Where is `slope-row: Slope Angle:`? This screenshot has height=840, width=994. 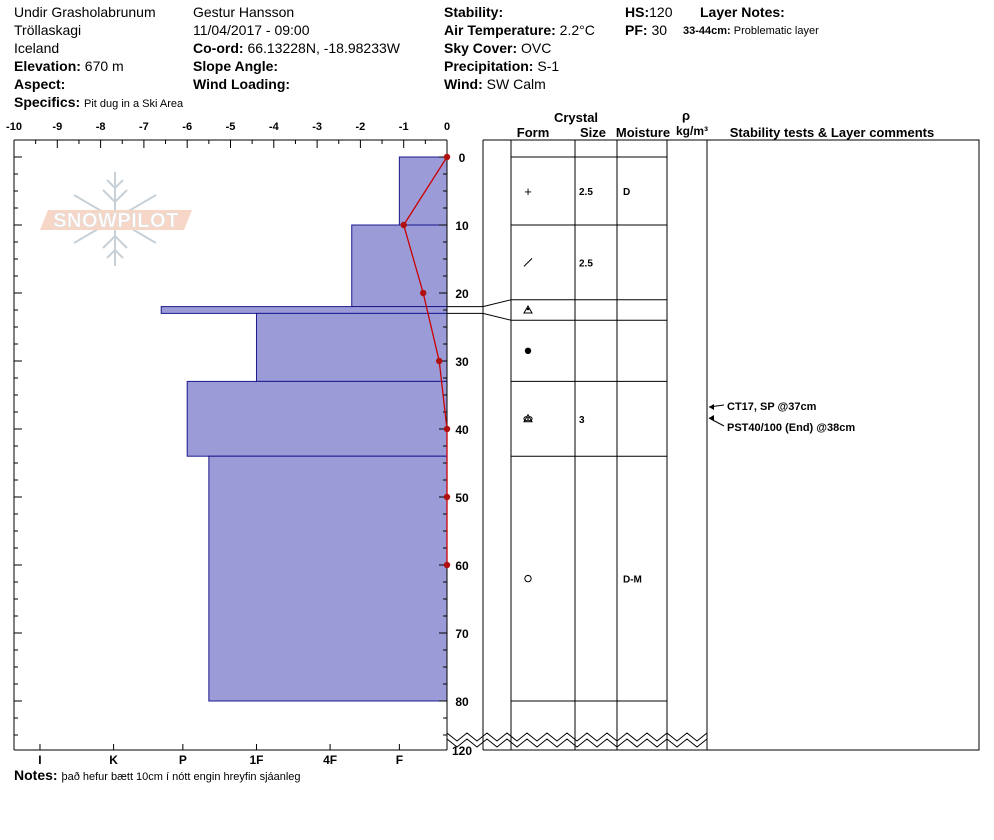
slope-row: Slope Angle: is located at coordinates (235, 66).